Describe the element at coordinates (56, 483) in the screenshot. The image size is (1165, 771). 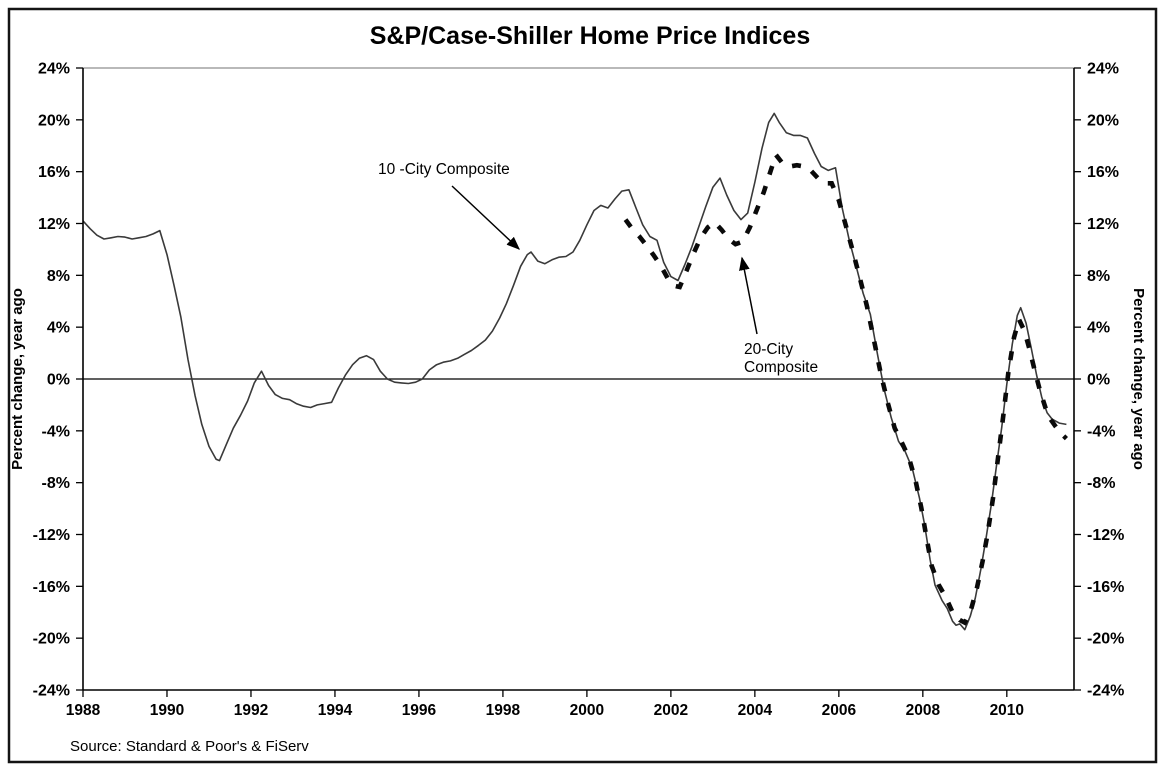
I see `y-tick-label-left: -8%` at that location.